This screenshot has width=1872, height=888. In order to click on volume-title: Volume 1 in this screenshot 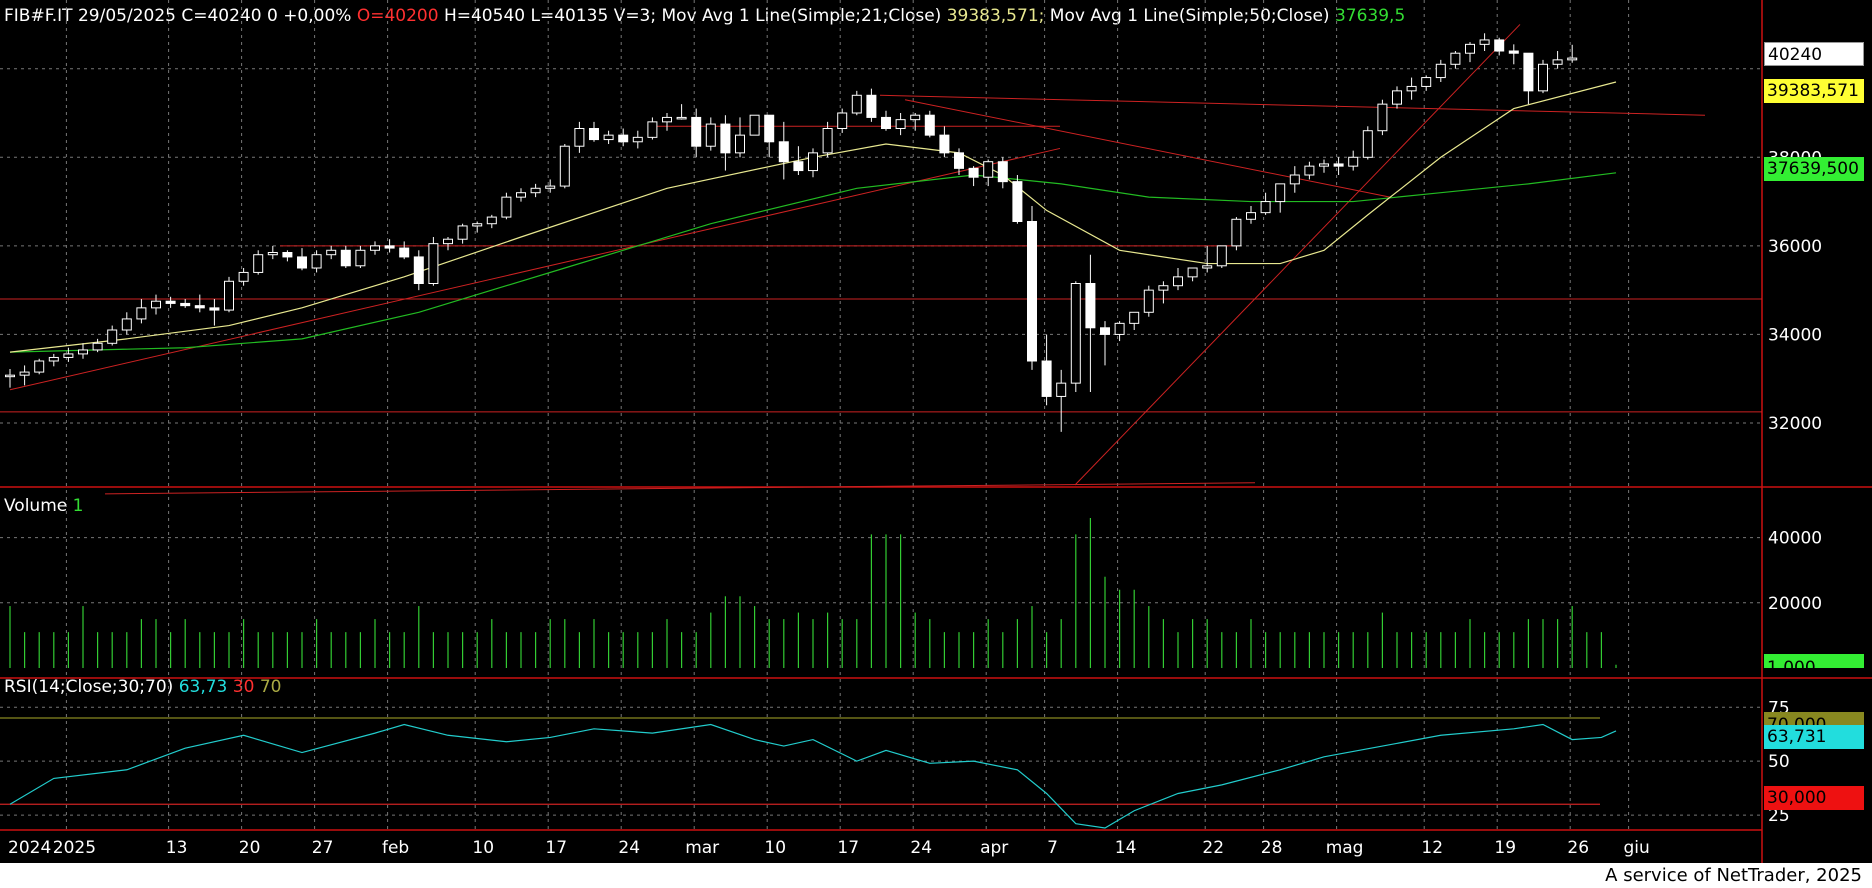, I will do `click(43, 506)`.